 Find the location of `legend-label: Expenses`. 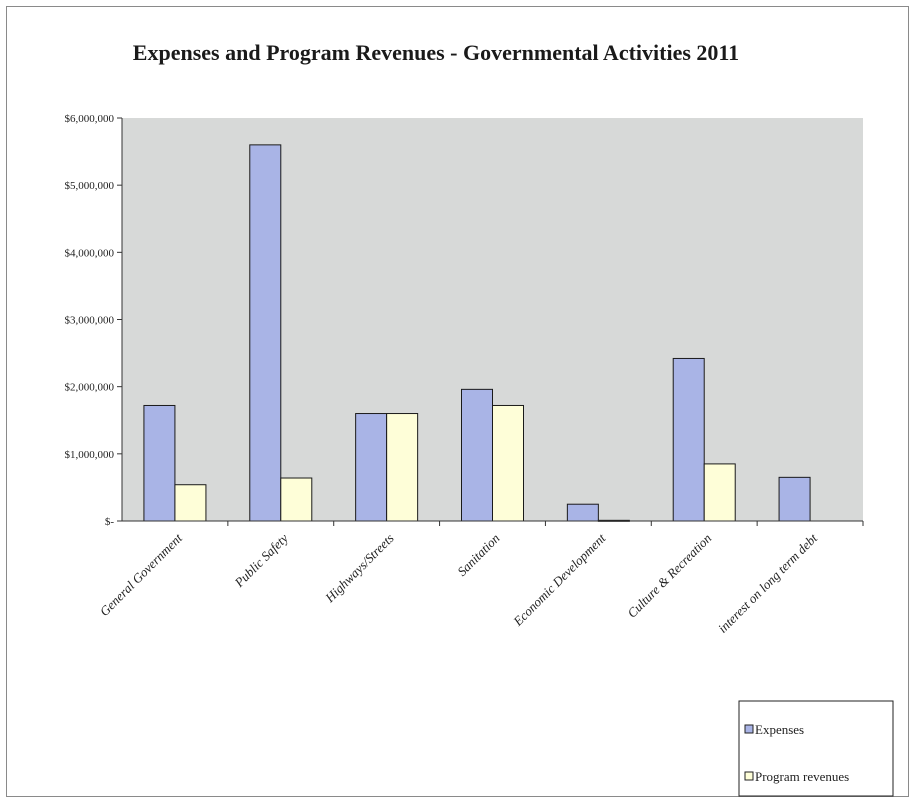

legend-label: Expenses is located at coordinates (779, 729).